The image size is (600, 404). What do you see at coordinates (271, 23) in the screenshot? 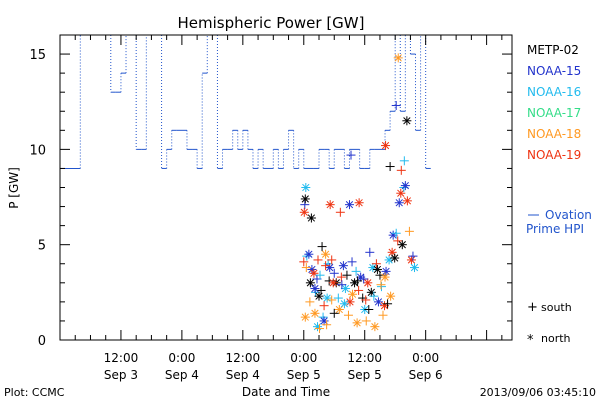
I see `chart-title: Hemispheric Power [GW]` at bounding box center [271, 23].